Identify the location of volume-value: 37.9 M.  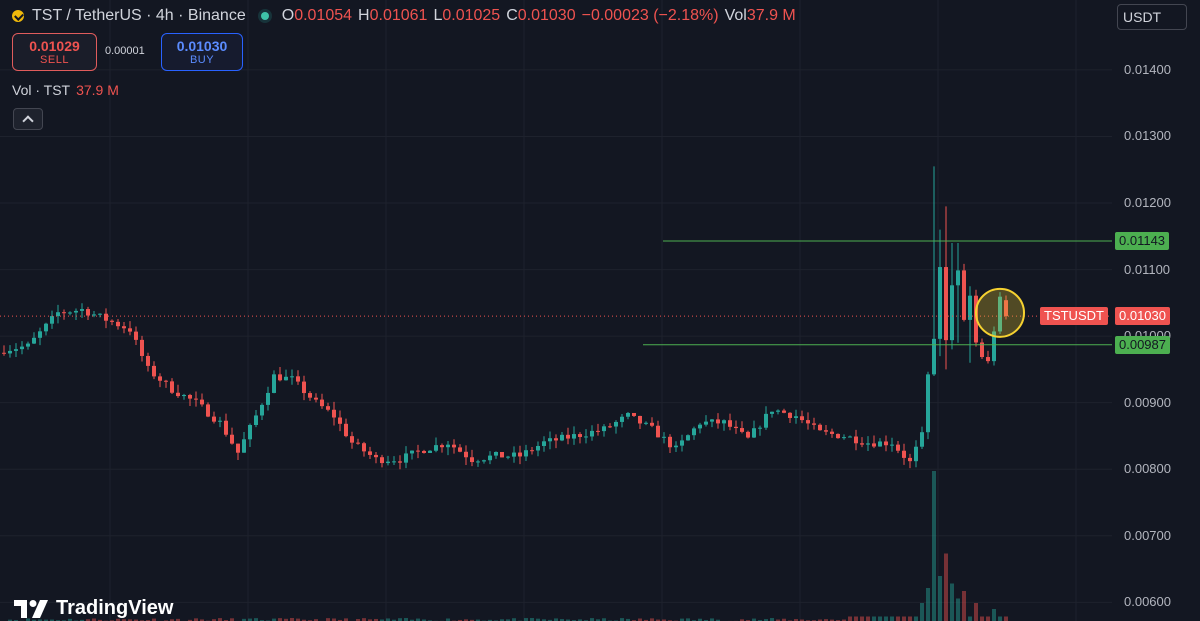
(97, 90).